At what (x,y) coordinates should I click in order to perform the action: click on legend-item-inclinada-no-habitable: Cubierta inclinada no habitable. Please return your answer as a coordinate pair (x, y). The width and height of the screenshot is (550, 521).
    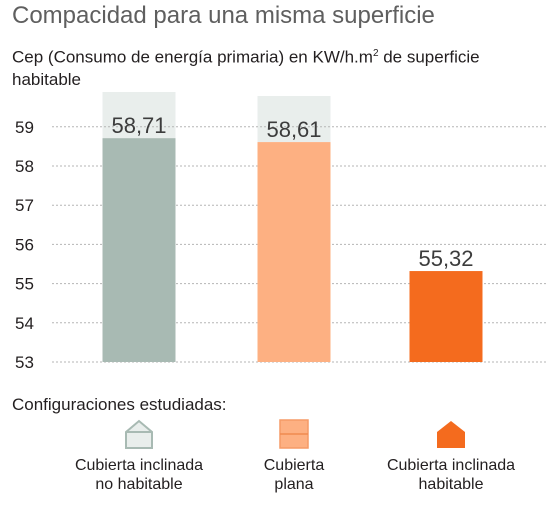
    Looking at the image, I should click on (139, 456).